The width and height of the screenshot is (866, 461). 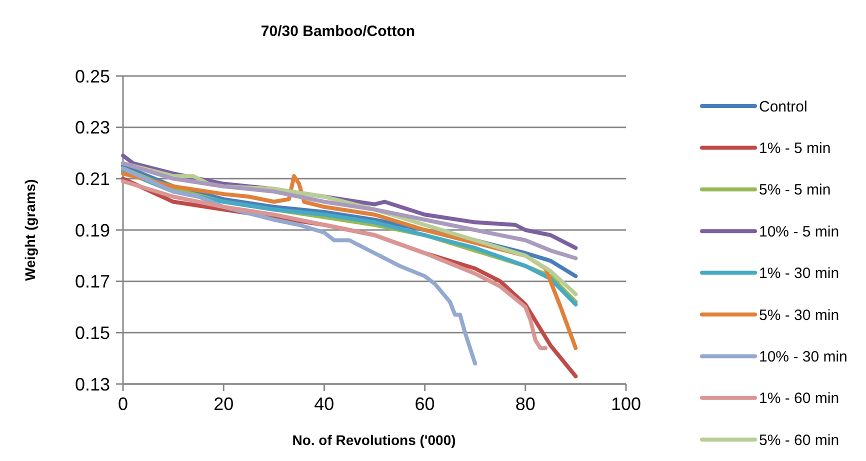 What do you see at coordinates (795, 148) in the screenshot?
I see `legend-label: 1% - 5 min` at bounding box center [795, 148].